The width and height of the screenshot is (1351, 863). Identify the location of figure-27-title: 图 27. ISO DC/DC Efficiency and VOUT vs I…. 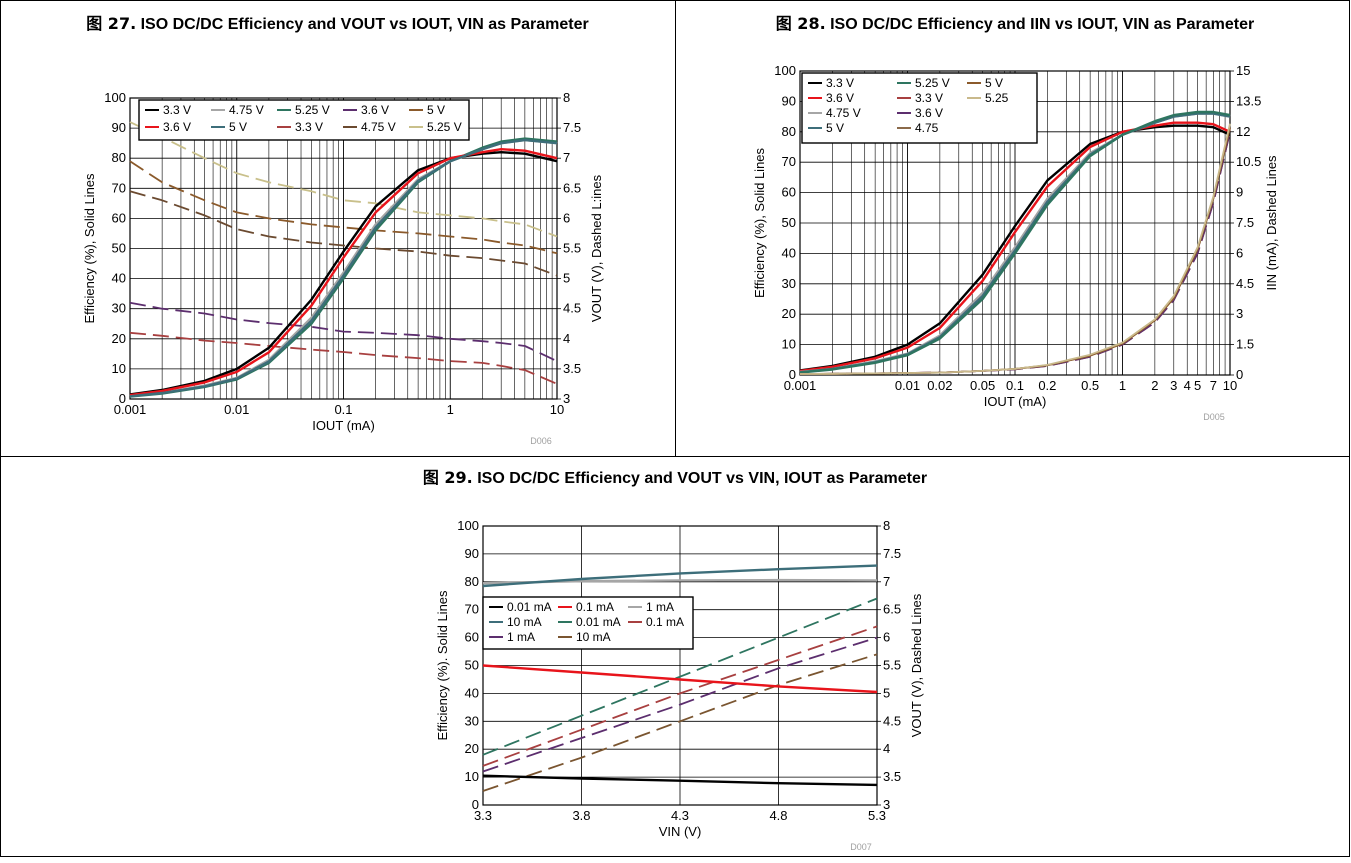
(337, 24).